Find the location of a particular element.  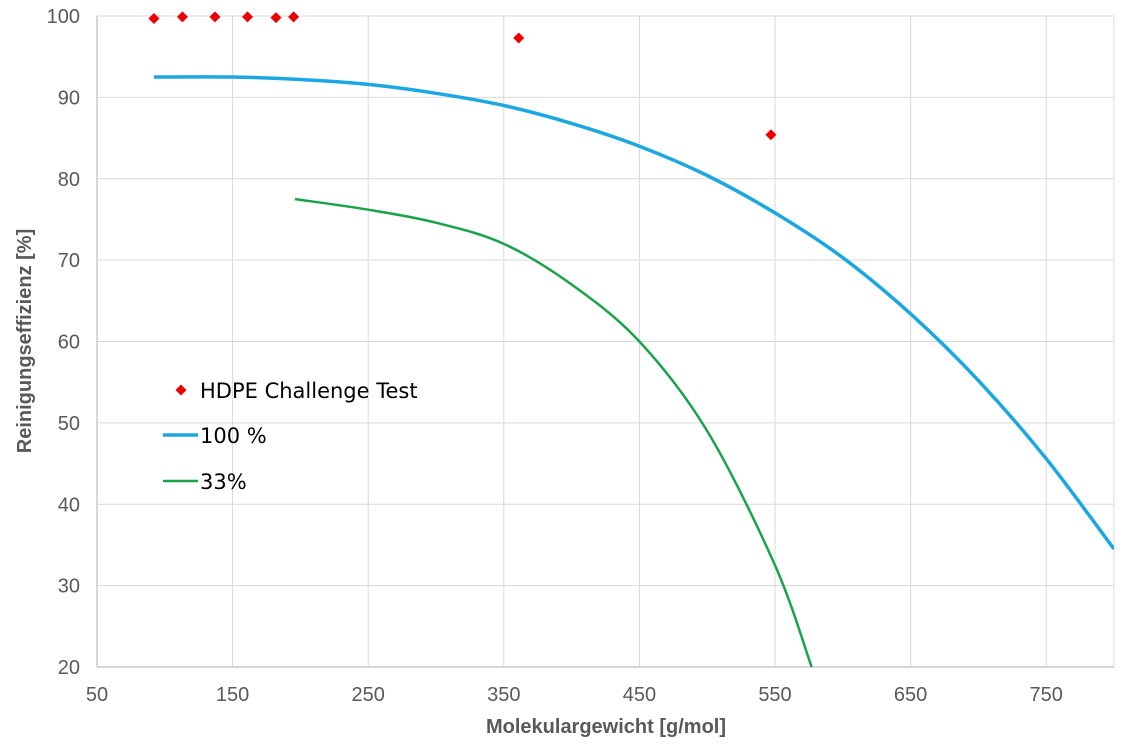

y-tick-label: 20 is located at coordinates (69, 668).